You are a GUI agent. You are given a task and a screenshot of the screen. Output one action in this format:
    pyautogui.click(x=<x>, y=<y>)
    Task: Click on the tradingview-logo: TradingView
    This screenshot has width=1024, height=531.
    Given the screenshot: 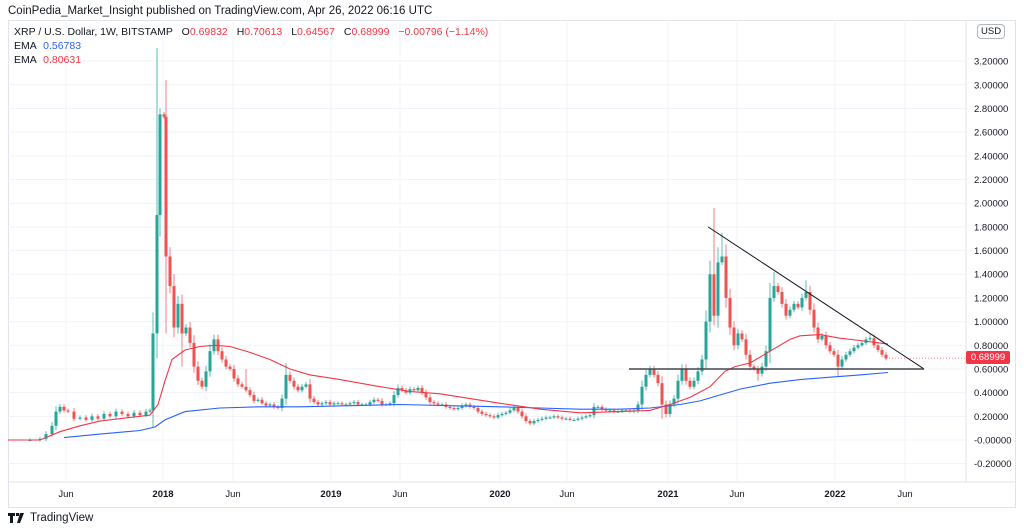 What is the action you would take?
    pyautogui.click(x=50, y=518)
    